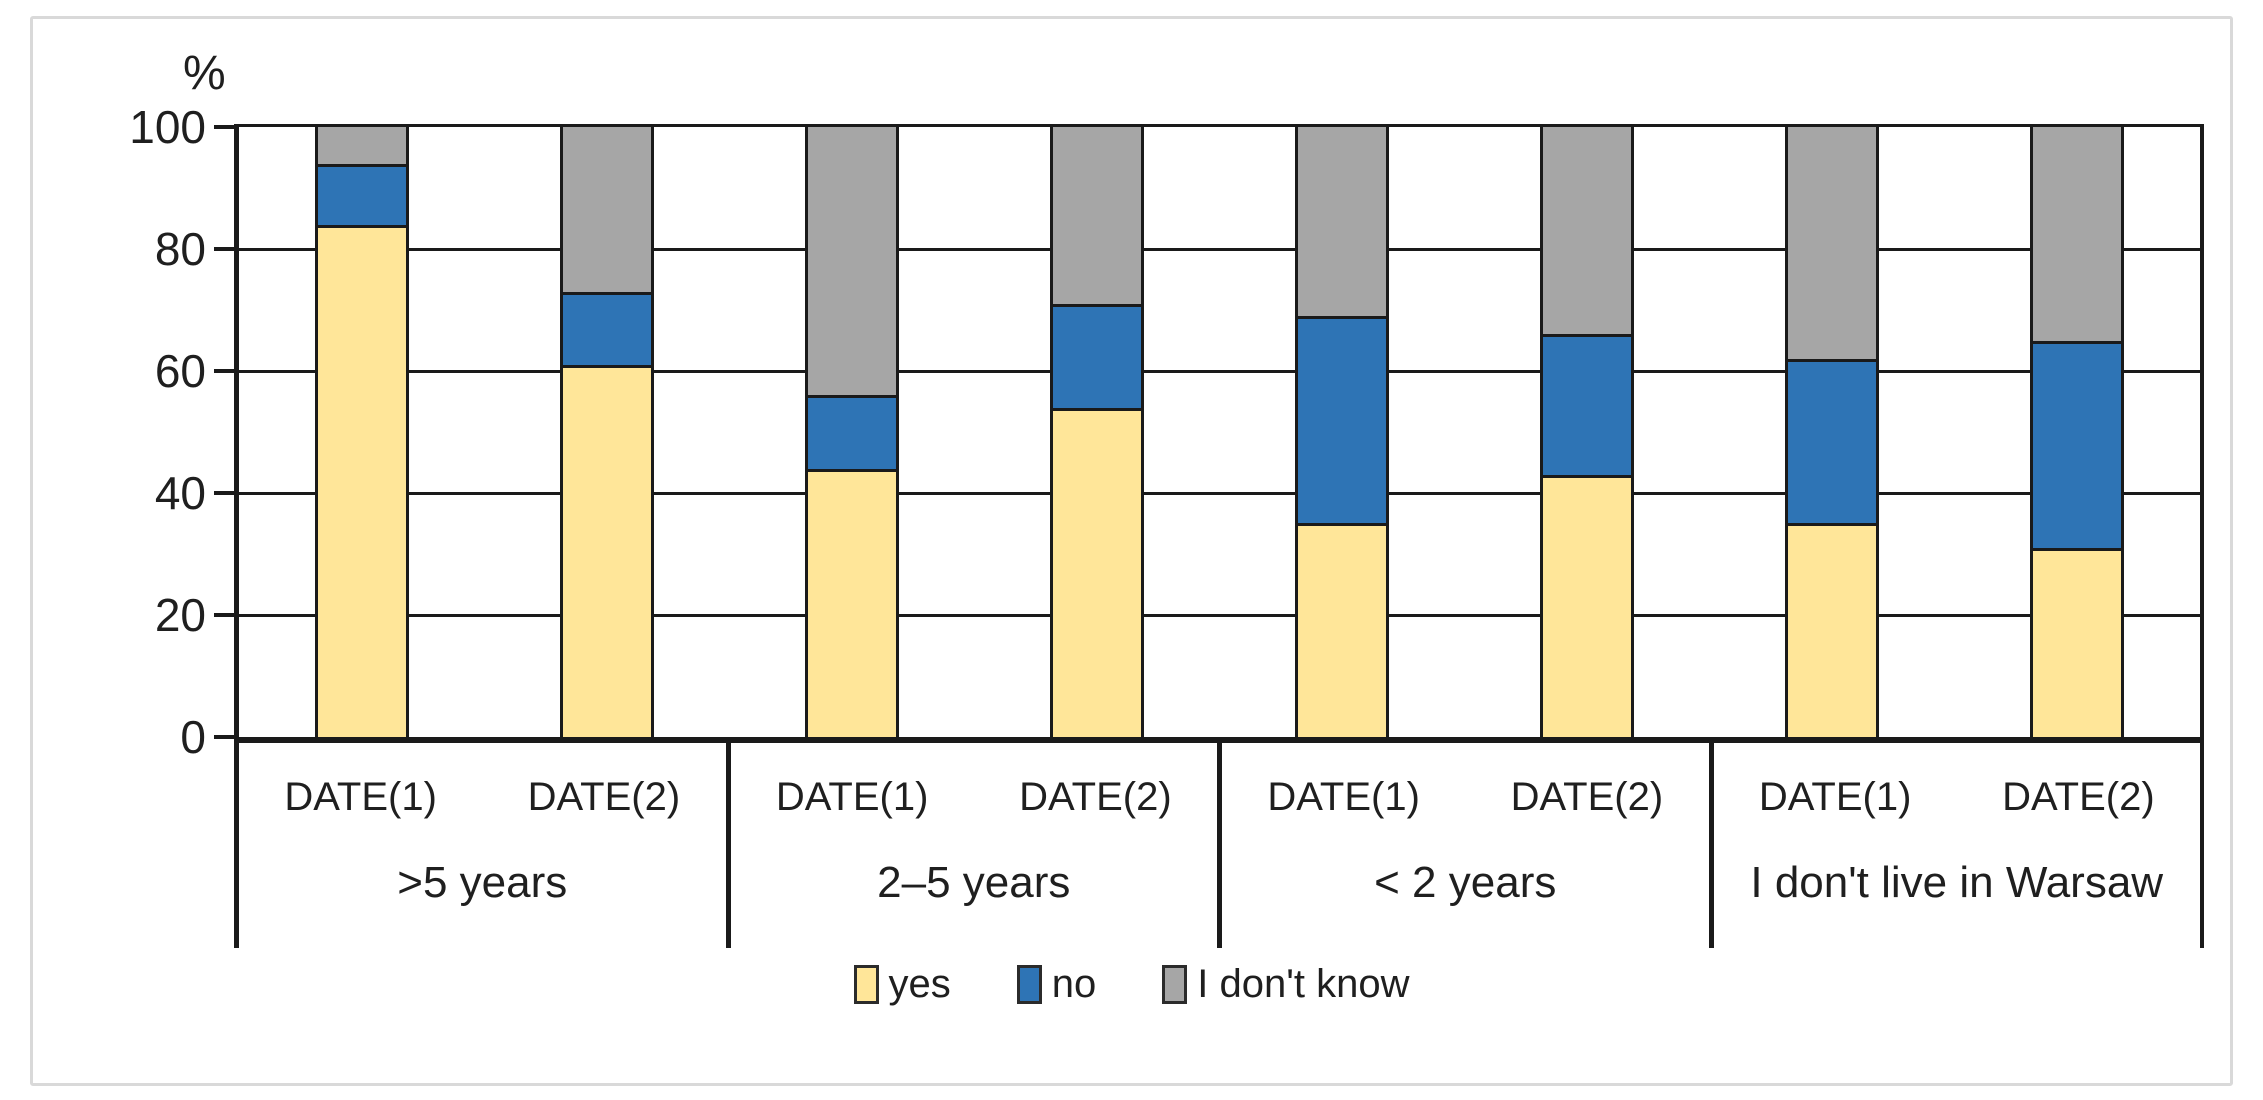 This screenshot has height=1100, width=2263. What do you see at coordinates (1074, 984) in the screenshot?
I see `legend-label: no` at bounding box center [1074, 984].